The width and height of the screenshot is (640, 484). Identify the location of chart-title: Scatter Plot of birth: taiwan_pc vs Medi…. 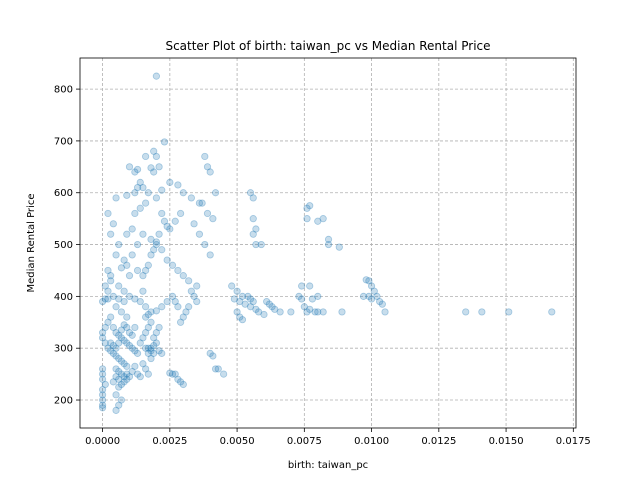
(327, 46).